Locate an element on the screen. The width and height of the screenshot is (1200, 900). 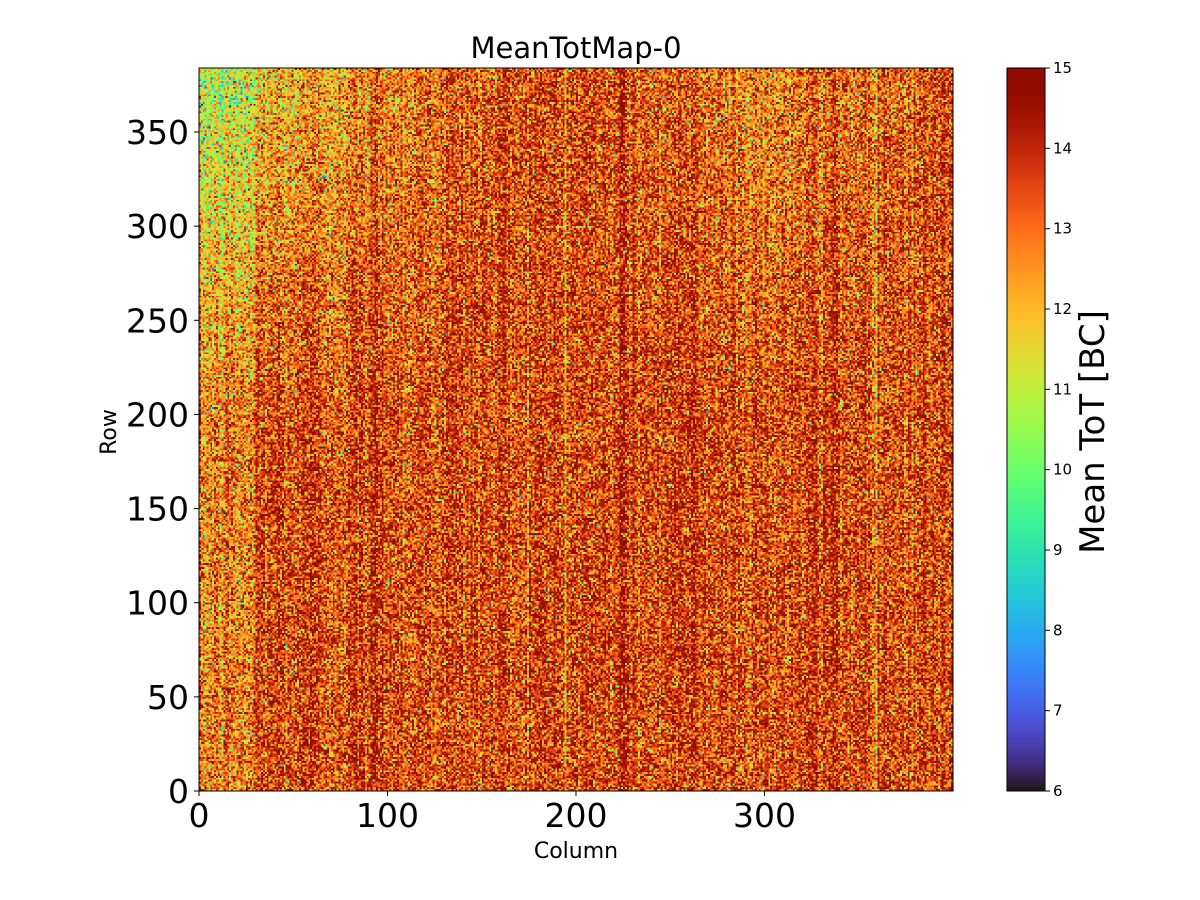
colorbar-gradient is located at coordinates (1026, 429).